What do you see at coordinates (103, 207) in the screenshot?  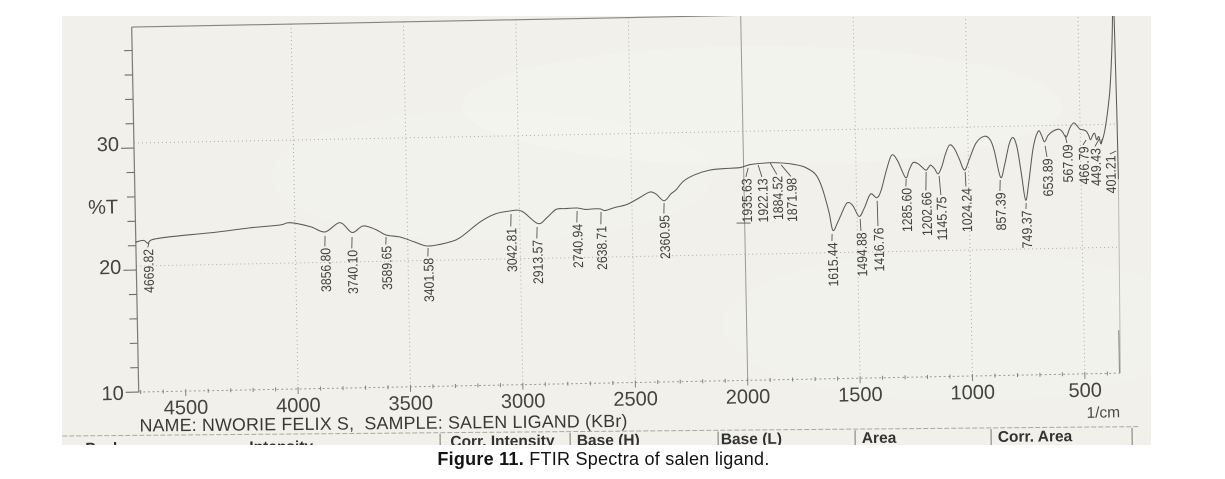 I see `svg-text: %T` at bounding box center [103, 207].